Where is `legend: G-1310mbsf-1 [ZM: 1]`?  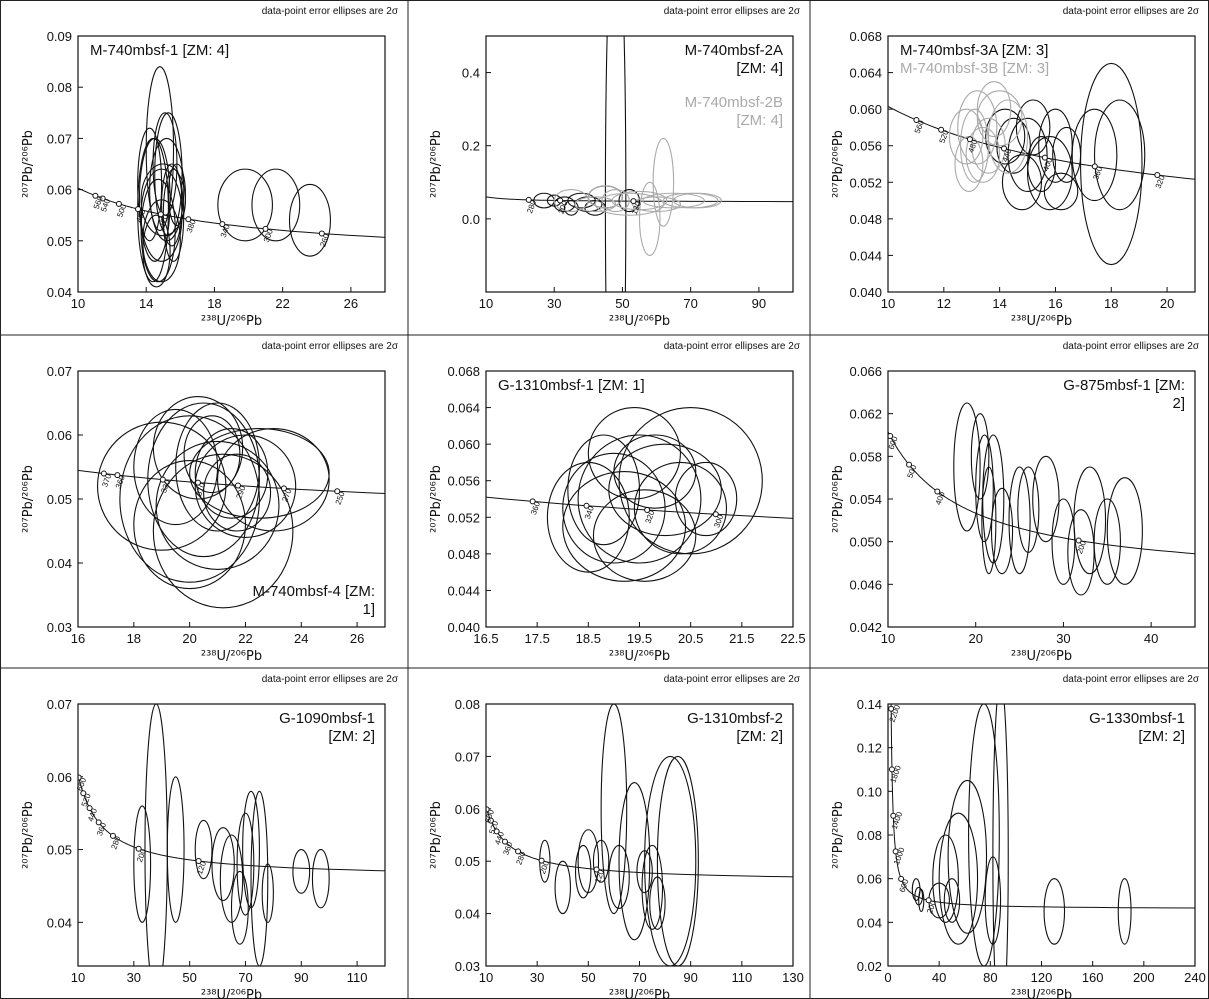
legend: G-1310mbsf-1 [ZM: 1] is located at coordinates (571, 386).